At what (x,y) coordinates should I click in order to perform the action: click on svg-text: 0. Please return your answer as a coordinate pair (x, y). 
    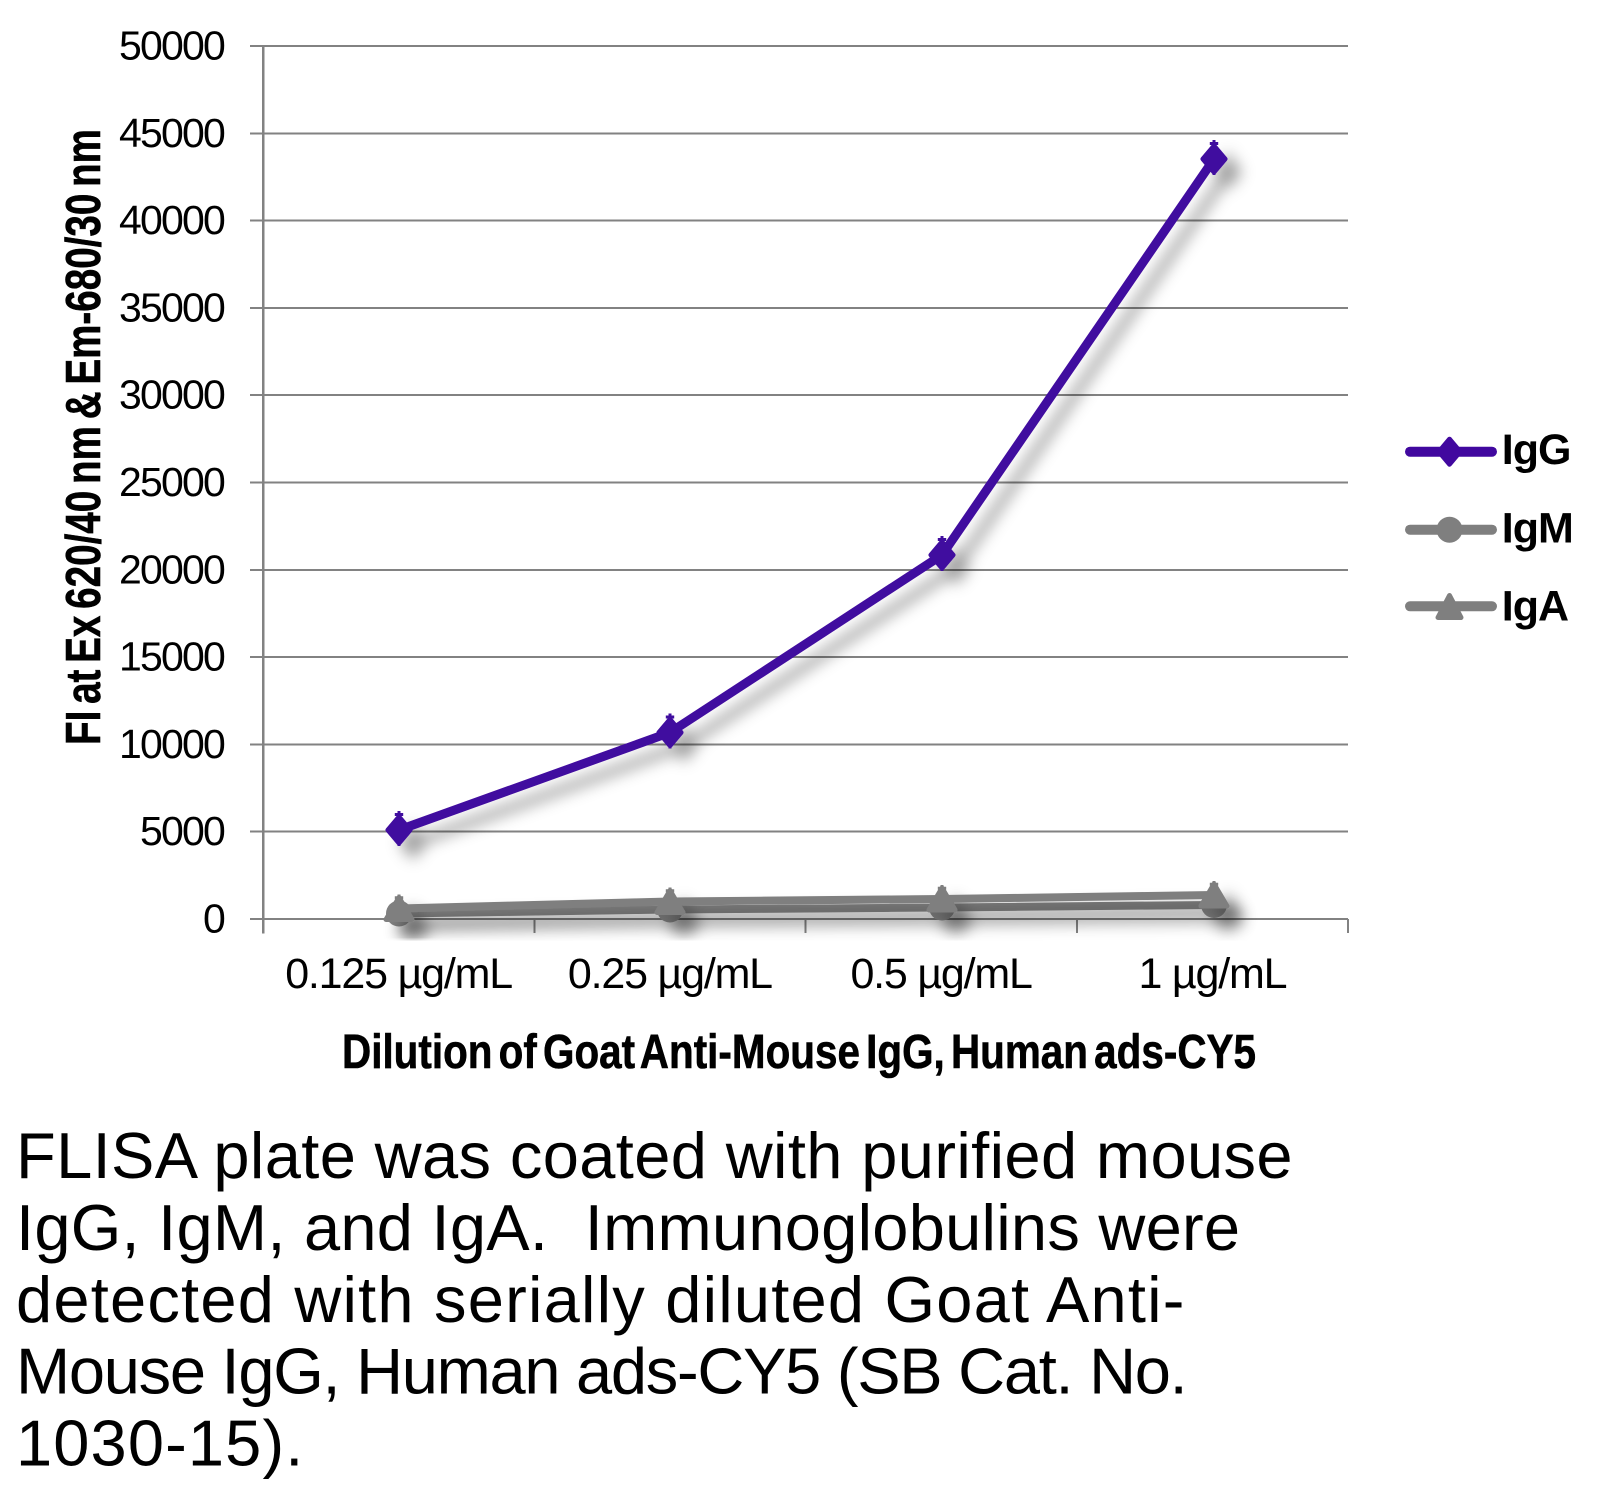
    Looking at the image, I should click on (214, 919).